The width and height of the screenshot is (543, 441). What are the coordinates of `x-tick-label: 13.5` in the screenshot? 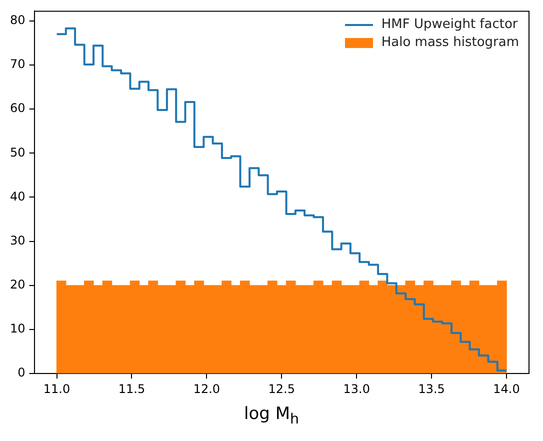 It's located at (431, 389).